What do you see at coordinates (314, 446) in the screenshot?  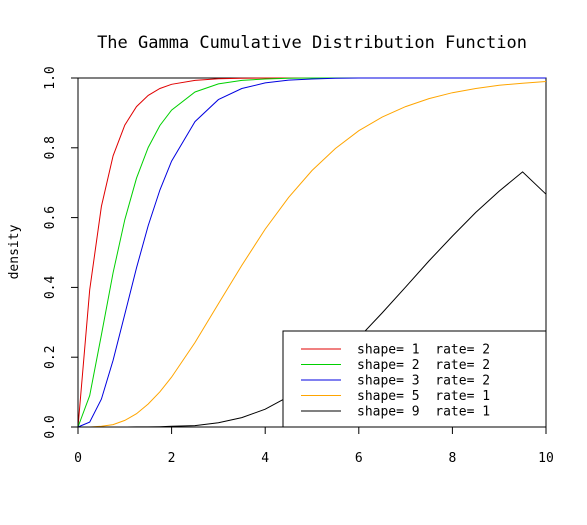 I see `x-axis: 0 2 4 6 8 10` at bounding box center [314, 446].